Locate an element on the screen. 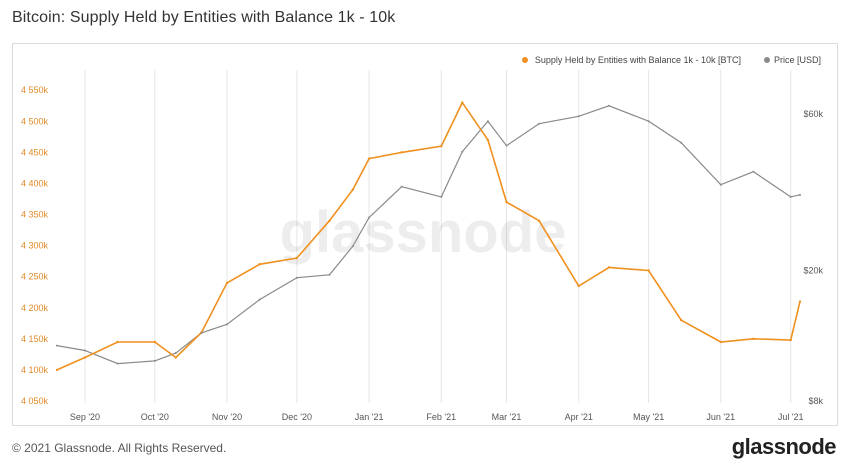 The image size is (850, 469). y-right-tick-label: $8k is located at coordinates (815, 401).